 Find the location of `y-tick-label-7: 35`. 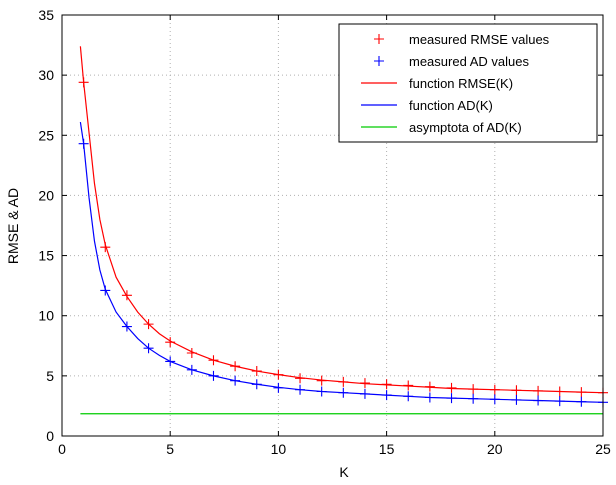

y-tick-label-7: 35 is located at coordinates (46, 15).